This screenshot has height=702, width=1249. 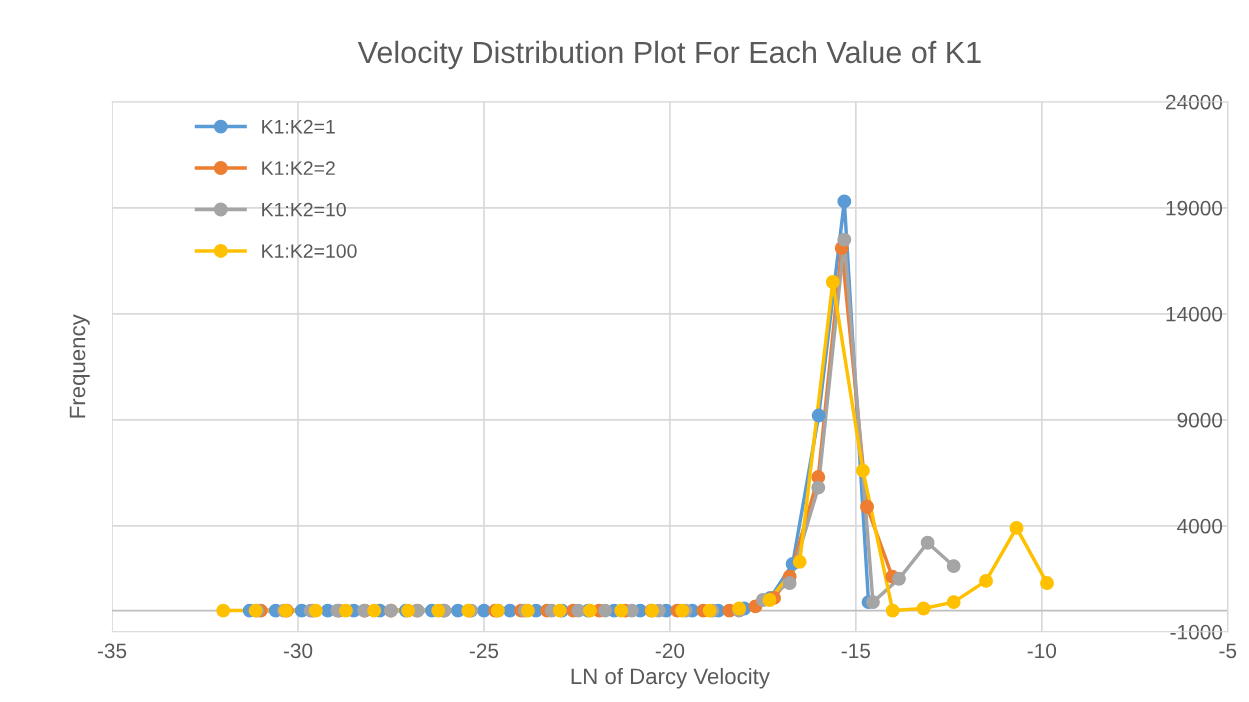 I want to click on legend-label: K1:K2=1, so click(x=298, y=126).